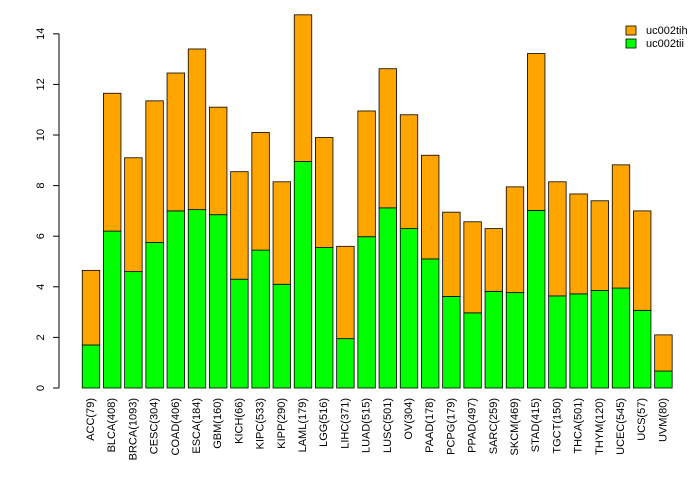 This screenshot has width=700, height=480. Describe the element at coordinates (133, 429) in the screenshot. I see `x-tick-label-2: BRCA(1093)` at that location.